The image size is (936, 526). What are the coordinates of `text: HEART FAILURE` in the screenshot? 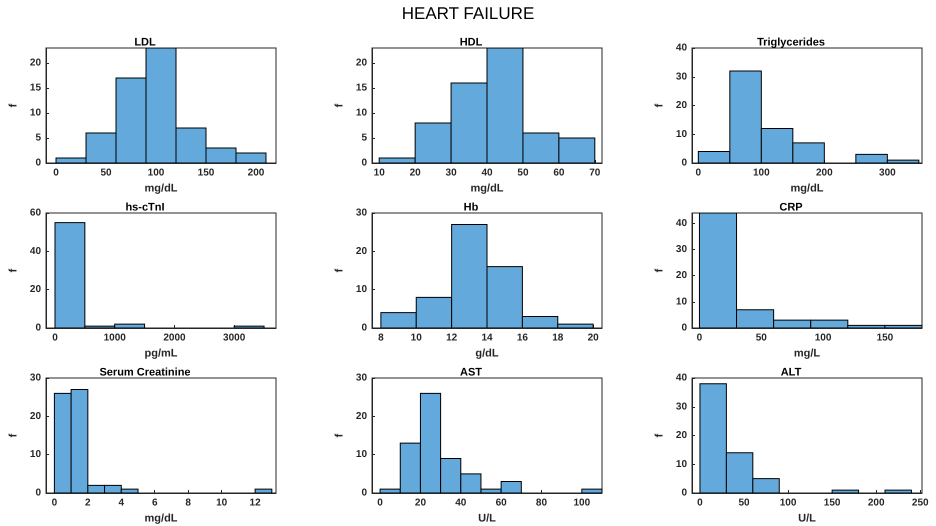 It's located at (468, 14).